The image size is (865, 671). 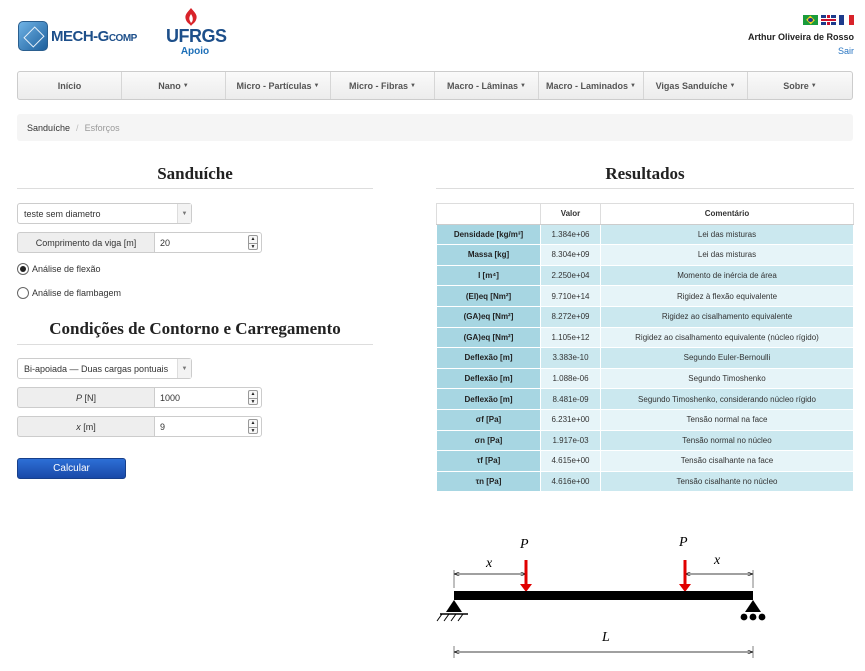 I want to click on length-input-group: Comprimento da viga [m] 20 ▲ ▼, so click(x=139, y=242).